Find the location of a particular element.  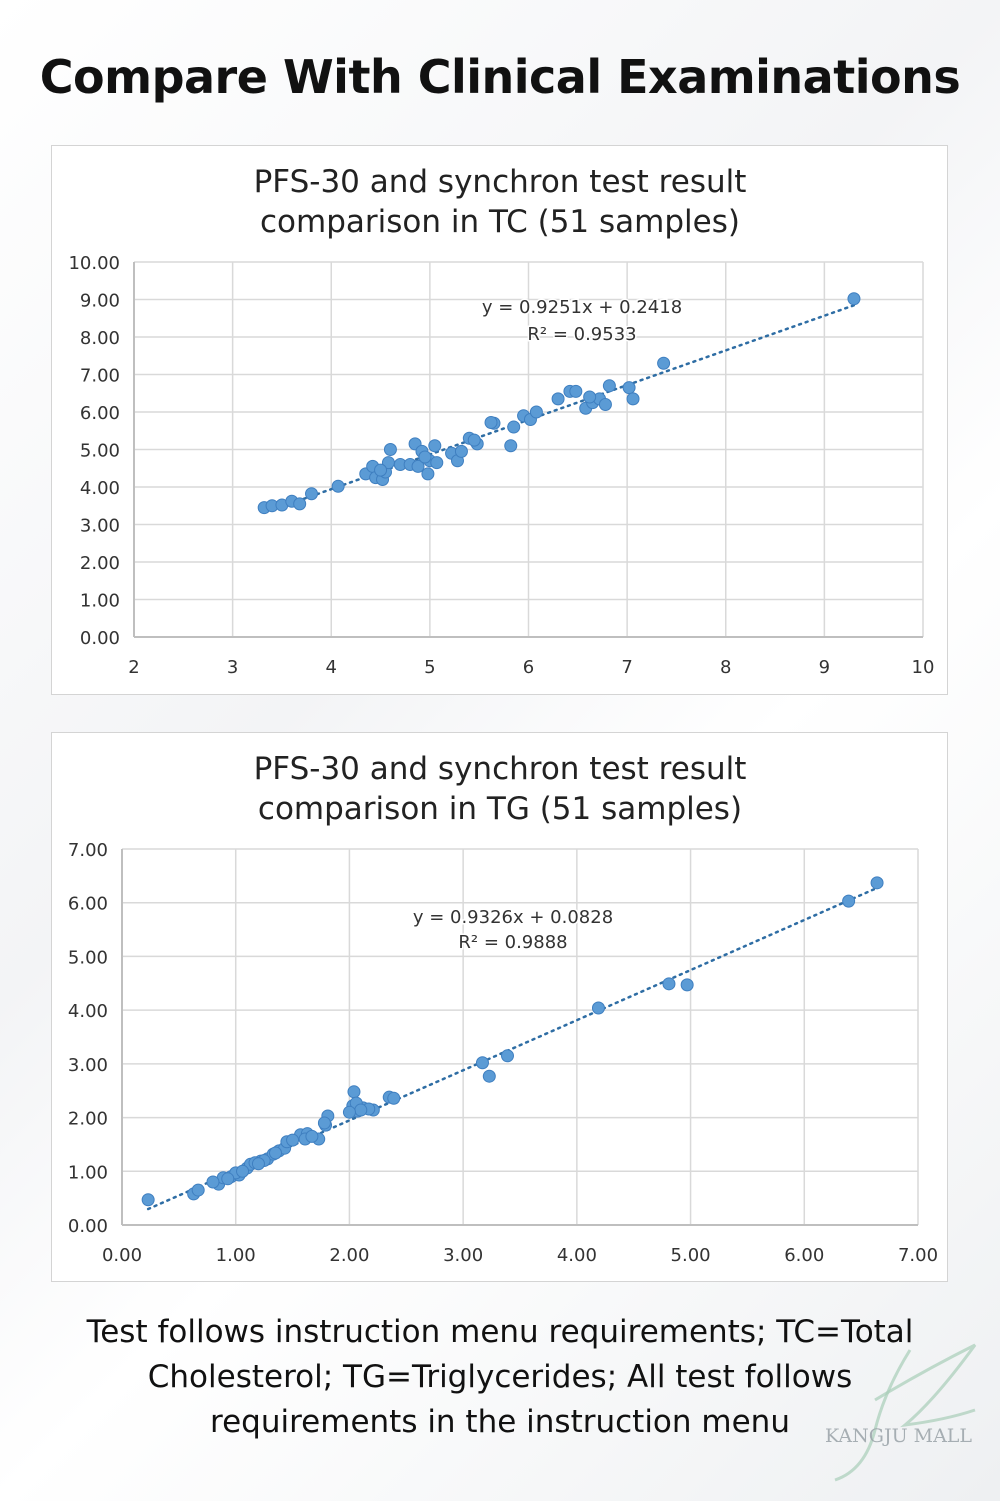

x-tick-label: 7.00 is located at coordinates (918, 1255).